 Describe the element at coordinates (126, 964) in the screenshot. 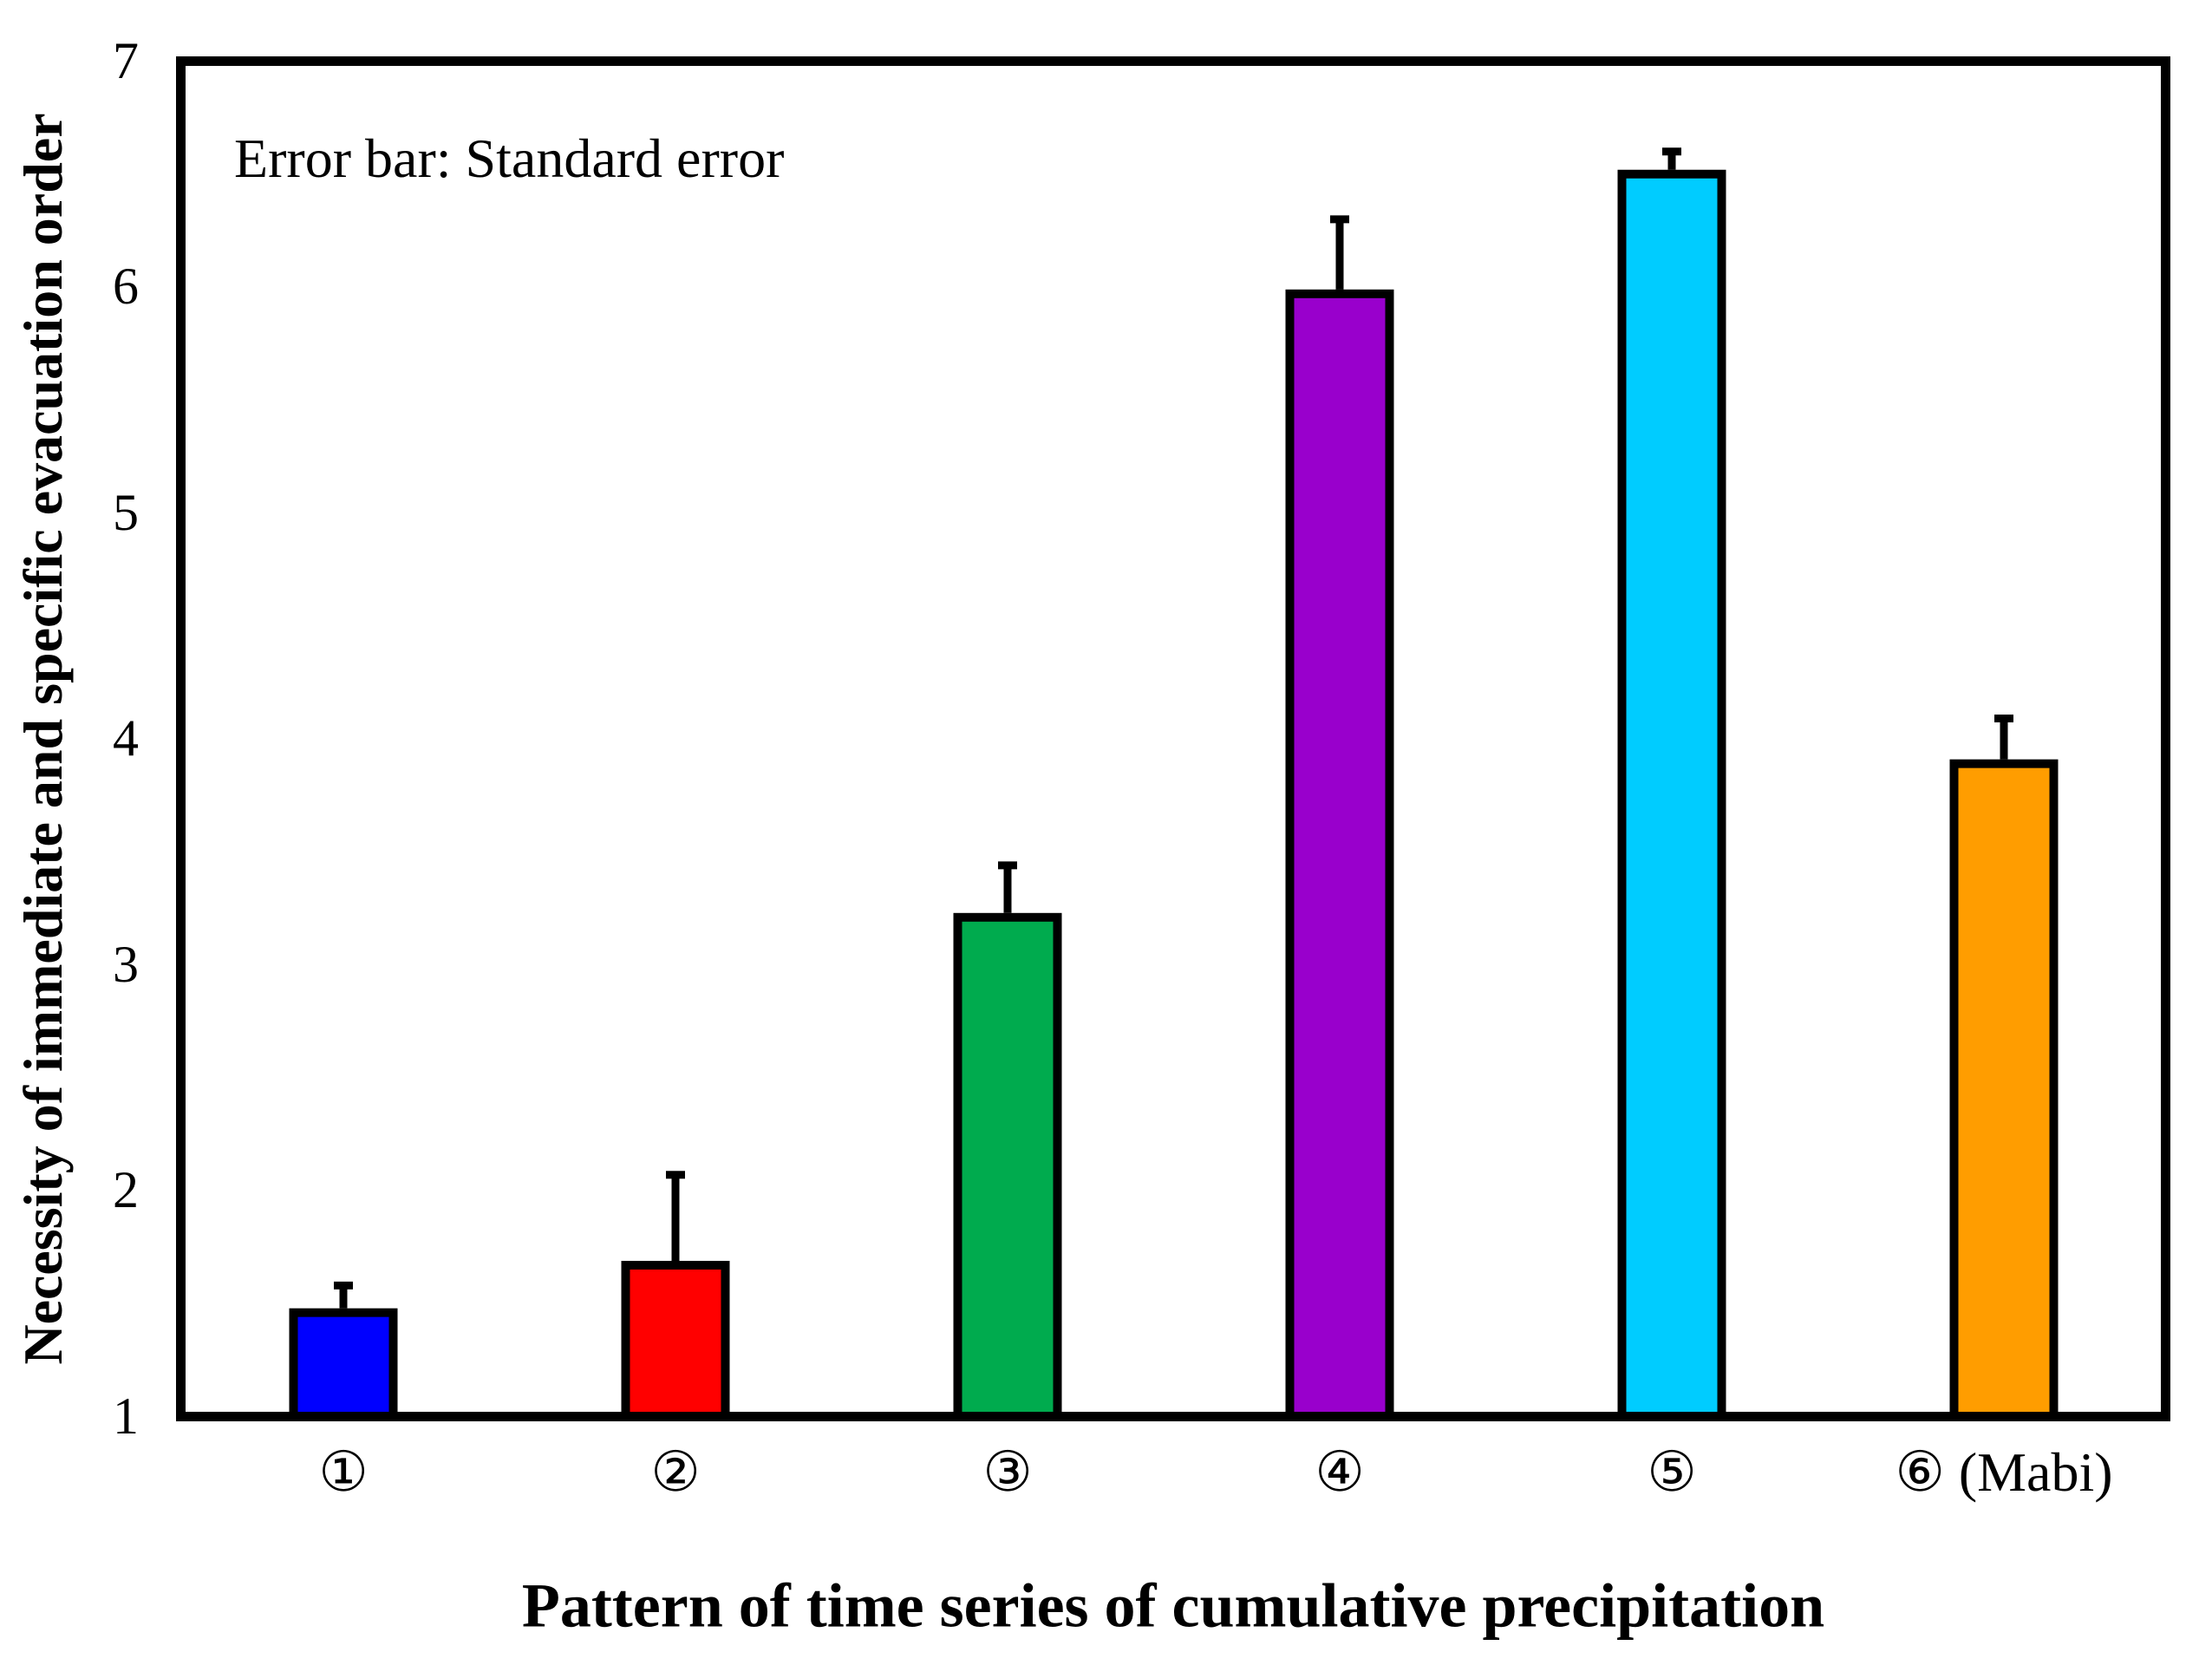

I see `y-tick-label-3: 3` at that location.